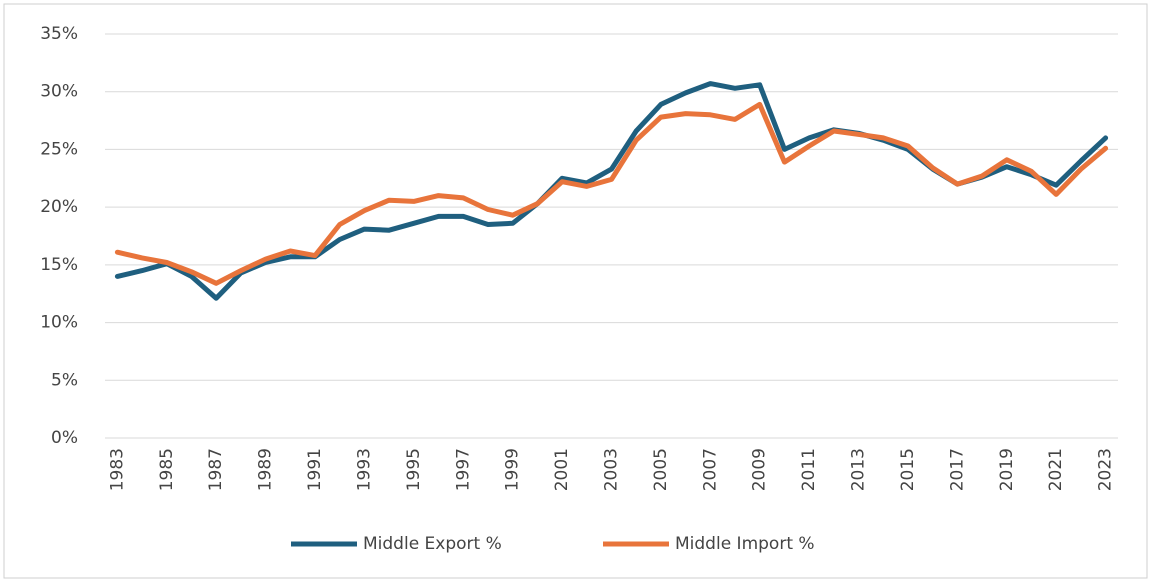 This screenshot has width=1151, height=582. Describe the element at coordinates (315, 469) in the screenshot. I see `x-tick-label: 1991` at that location.